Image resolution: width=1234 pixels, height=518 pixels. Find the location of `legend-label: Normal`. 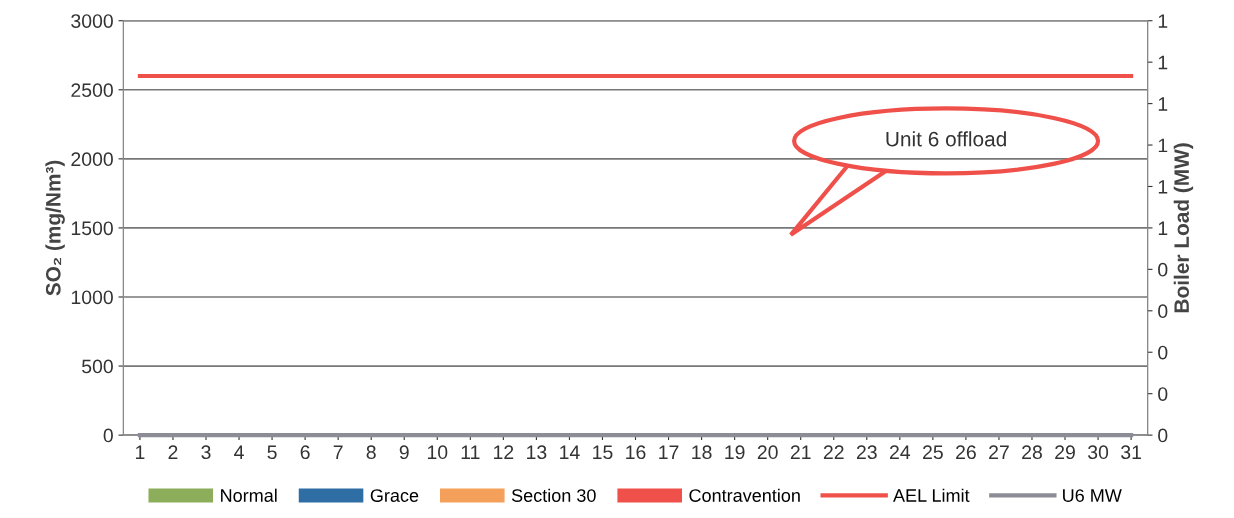

legend-label: Normal is located at coordinates (249, 495).